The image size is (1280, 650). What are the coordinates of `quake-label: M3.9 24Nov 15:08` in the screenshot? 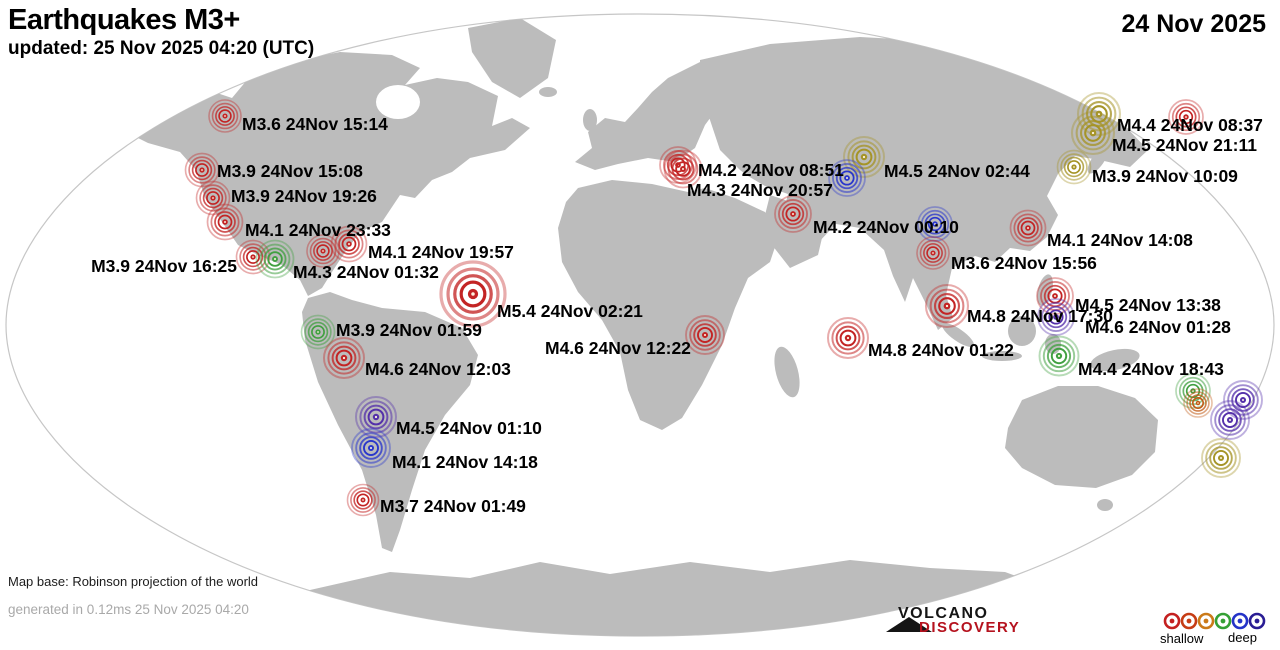 It's located at (290, 171).